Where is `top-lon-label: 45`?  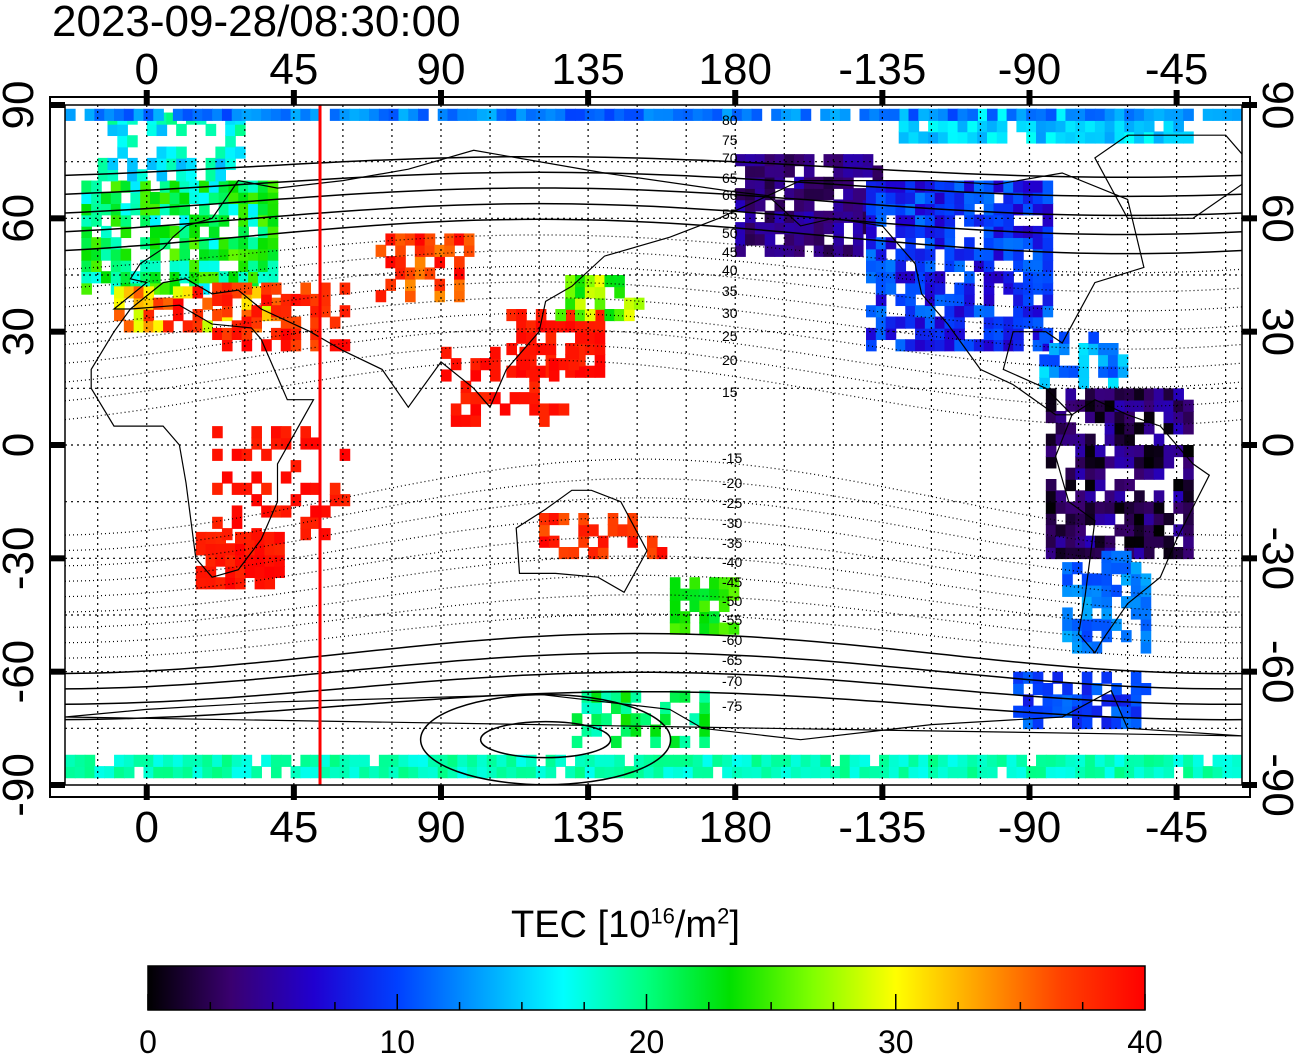
top-lon-label: 45 is located at coordinates (293, 69).